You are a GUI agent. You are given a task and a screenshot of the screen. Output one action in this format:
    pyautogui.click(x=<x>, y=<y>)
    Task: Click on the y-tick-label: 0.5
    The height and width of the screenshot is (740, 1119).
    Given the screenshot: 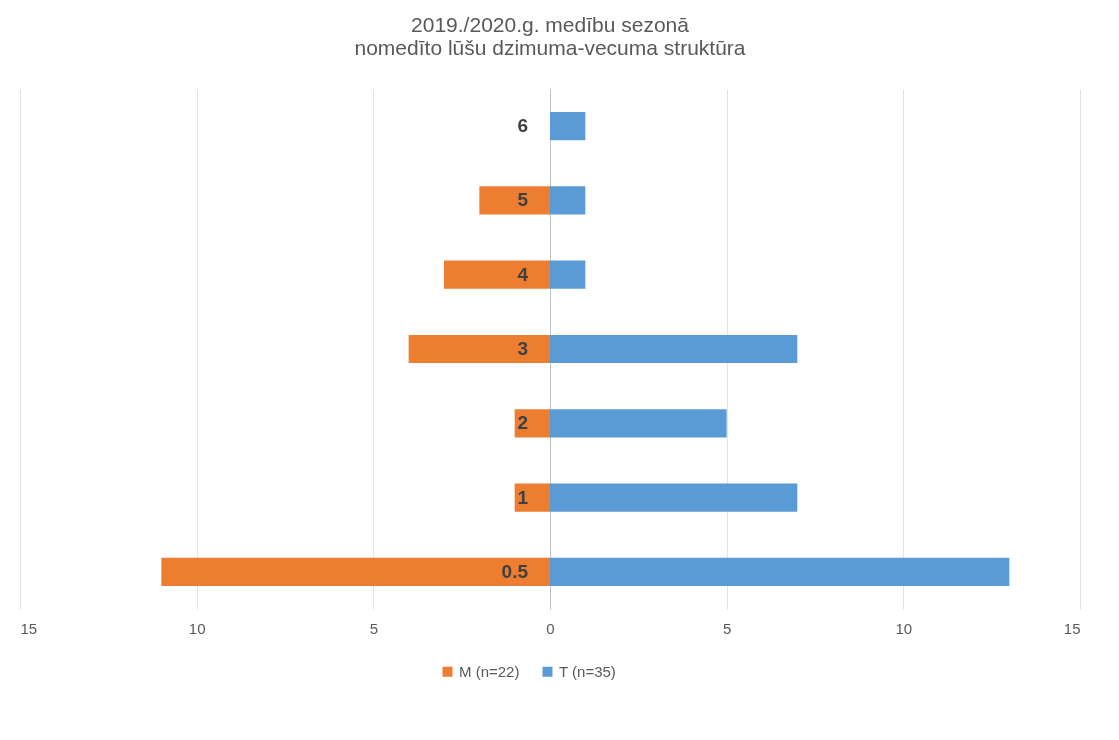 What is the action you would take?
    pyautogui.click(x=515, y=571)
    